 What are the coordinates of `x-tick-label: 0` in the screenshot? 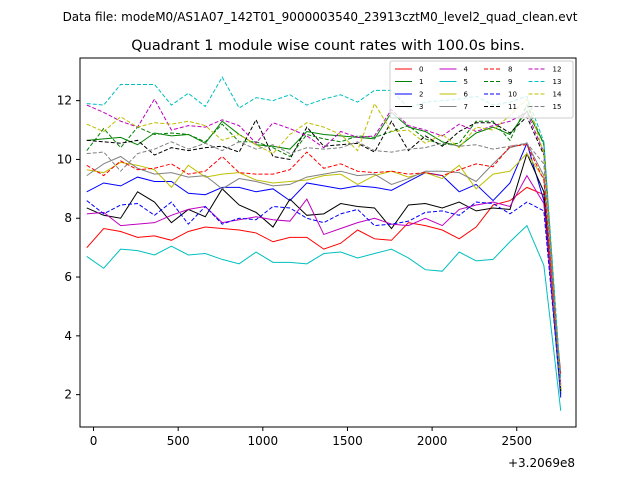 It's located at (94, 441).